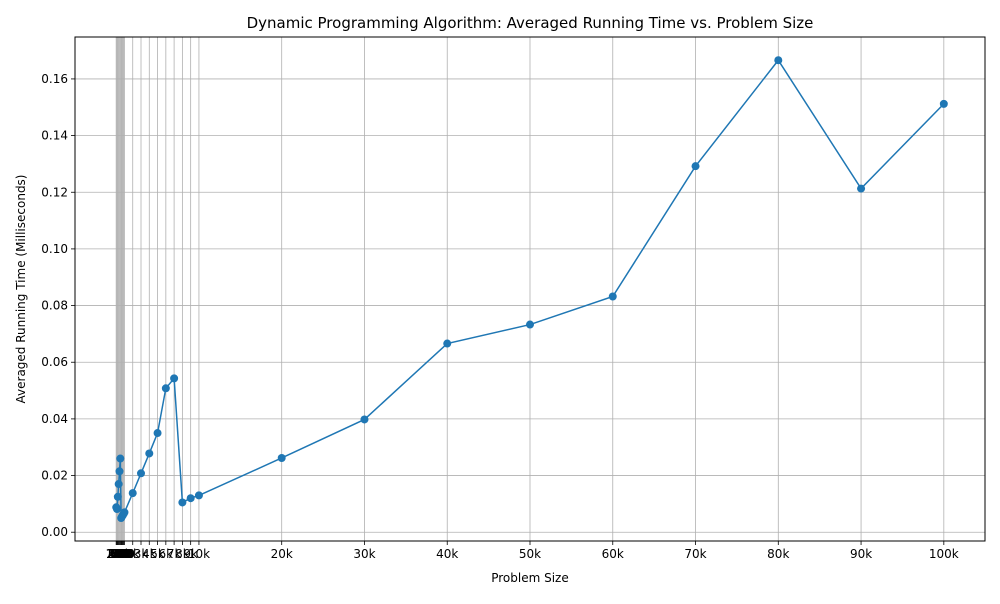  I want to click on x-tick-label: 50k, so click(530, 554).